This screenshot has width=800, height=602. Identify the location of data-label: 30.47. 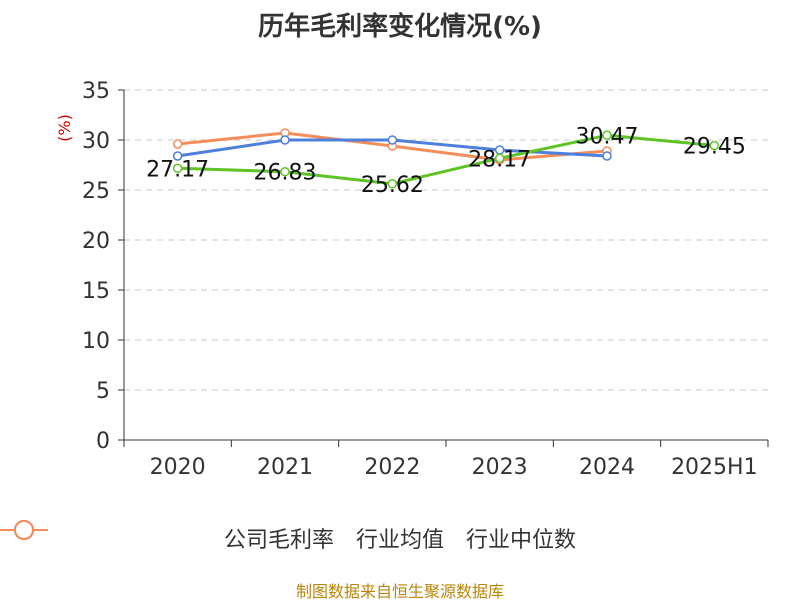
(607, 136).